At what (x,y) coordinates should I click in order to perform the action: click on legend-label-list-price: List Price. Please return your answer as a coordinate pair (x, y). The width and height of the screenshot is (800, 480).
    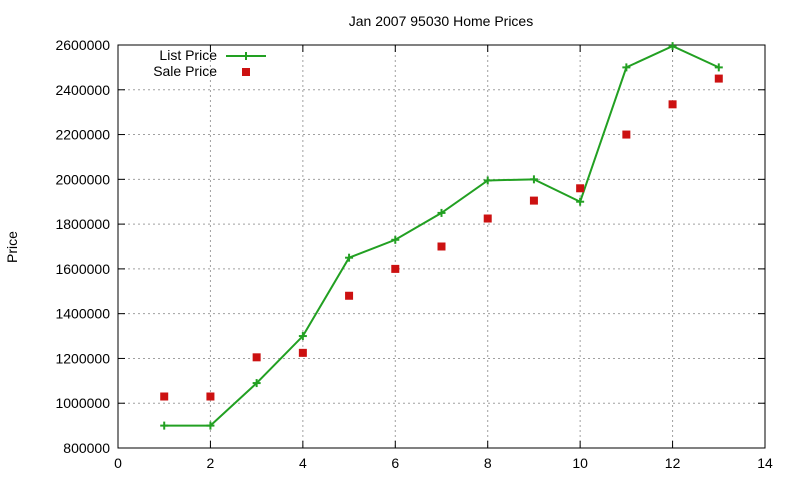
    Looking at the image, I should click on (188, 55).